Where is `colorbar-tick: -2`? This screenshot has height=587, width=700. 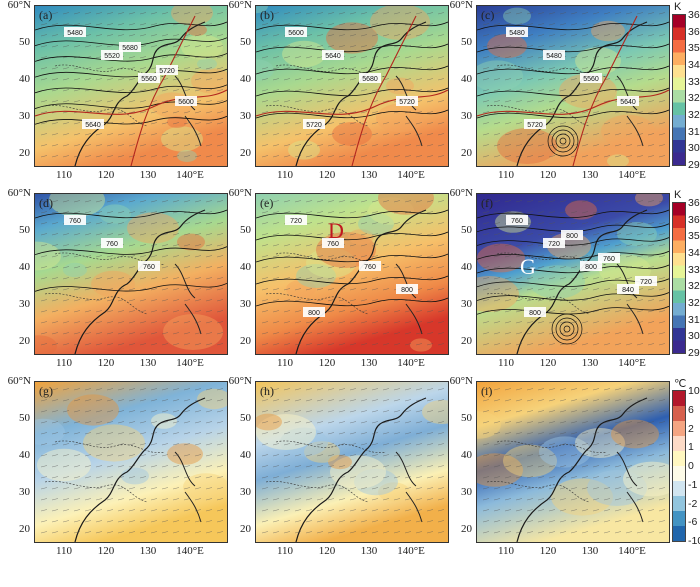 colorbar-tick: -2 is located at coordinates (693, 503).